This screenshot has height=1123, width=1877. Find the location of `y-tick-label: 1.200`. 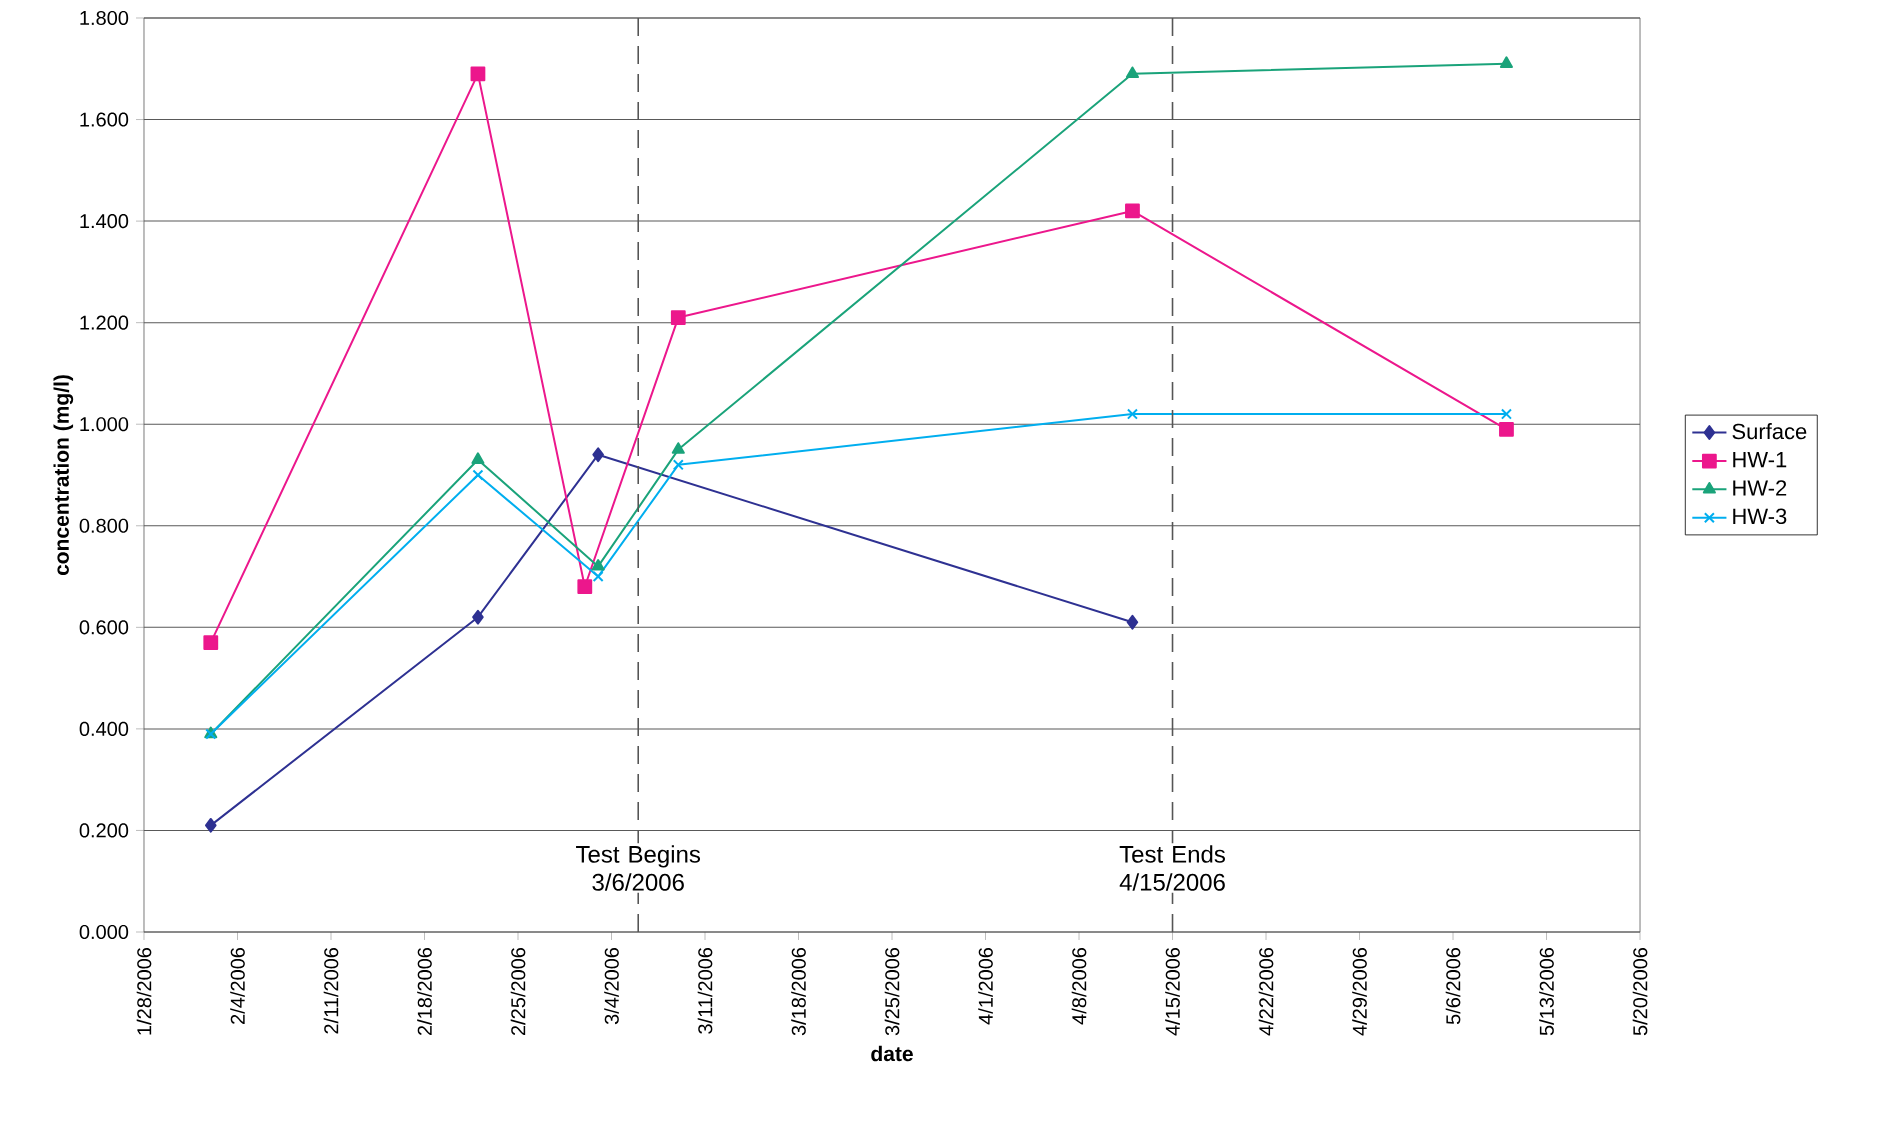

y-tick-label: 1.200 is located at coordinates (104, 322).